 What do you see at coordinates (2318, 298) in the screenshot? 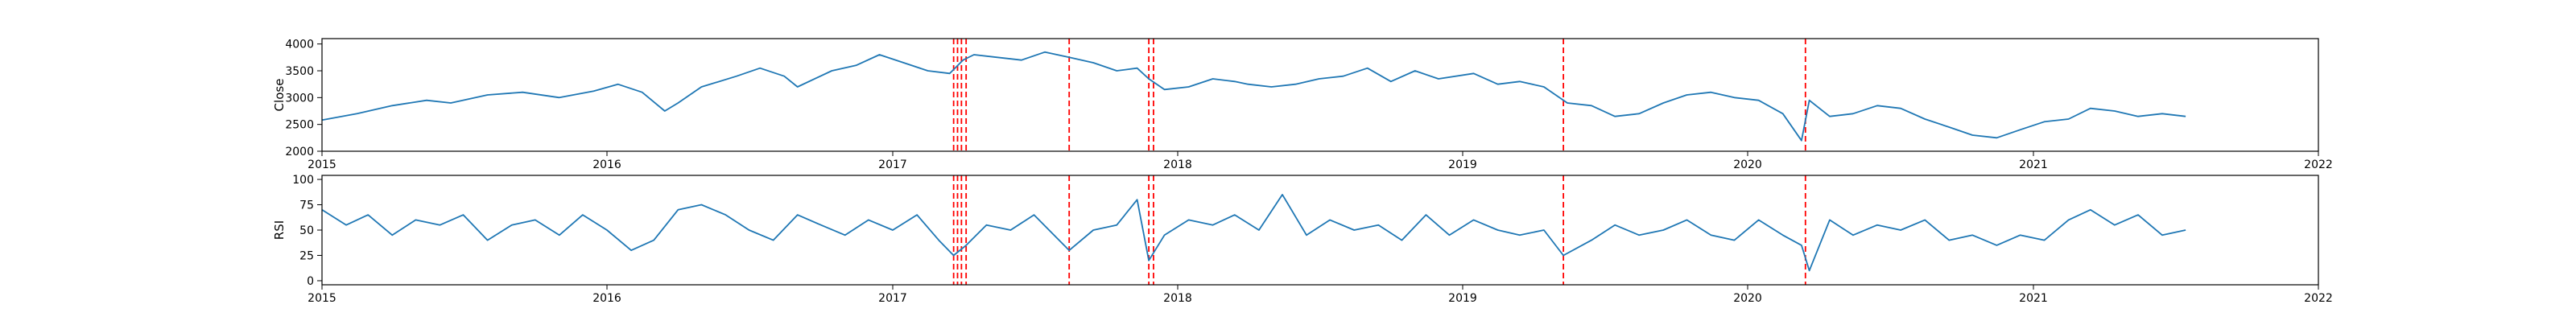
I see `rsi-x-tick-label-7: 2022` at bounding box center [2318, 298].